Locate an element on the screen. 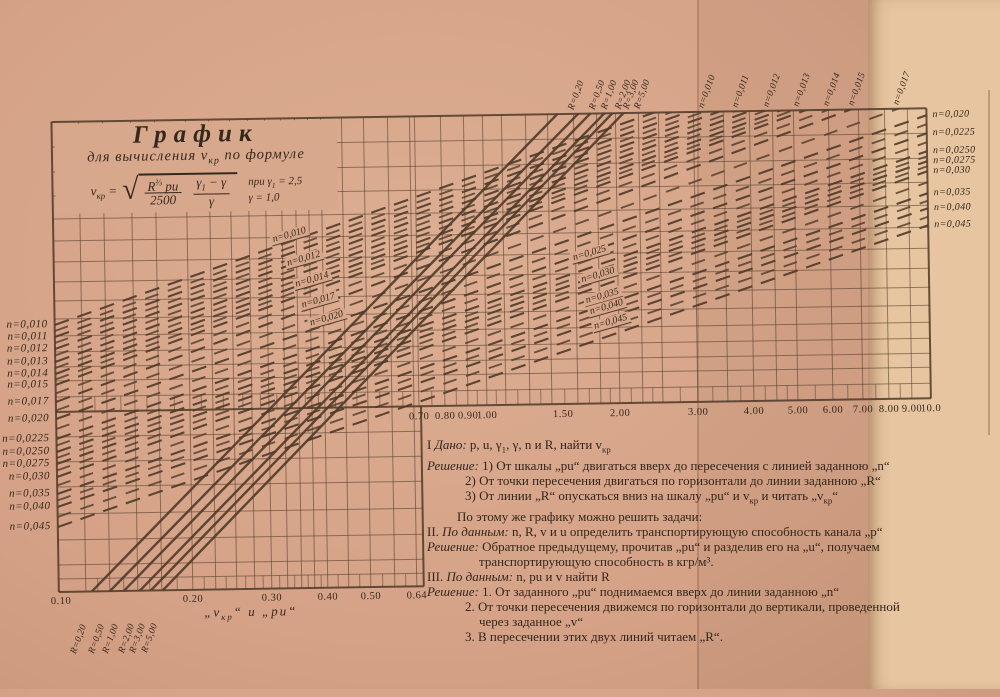 This screenshot has height=697, width=1000. fraction-denominator: γ is located at coordinates (211, 201).